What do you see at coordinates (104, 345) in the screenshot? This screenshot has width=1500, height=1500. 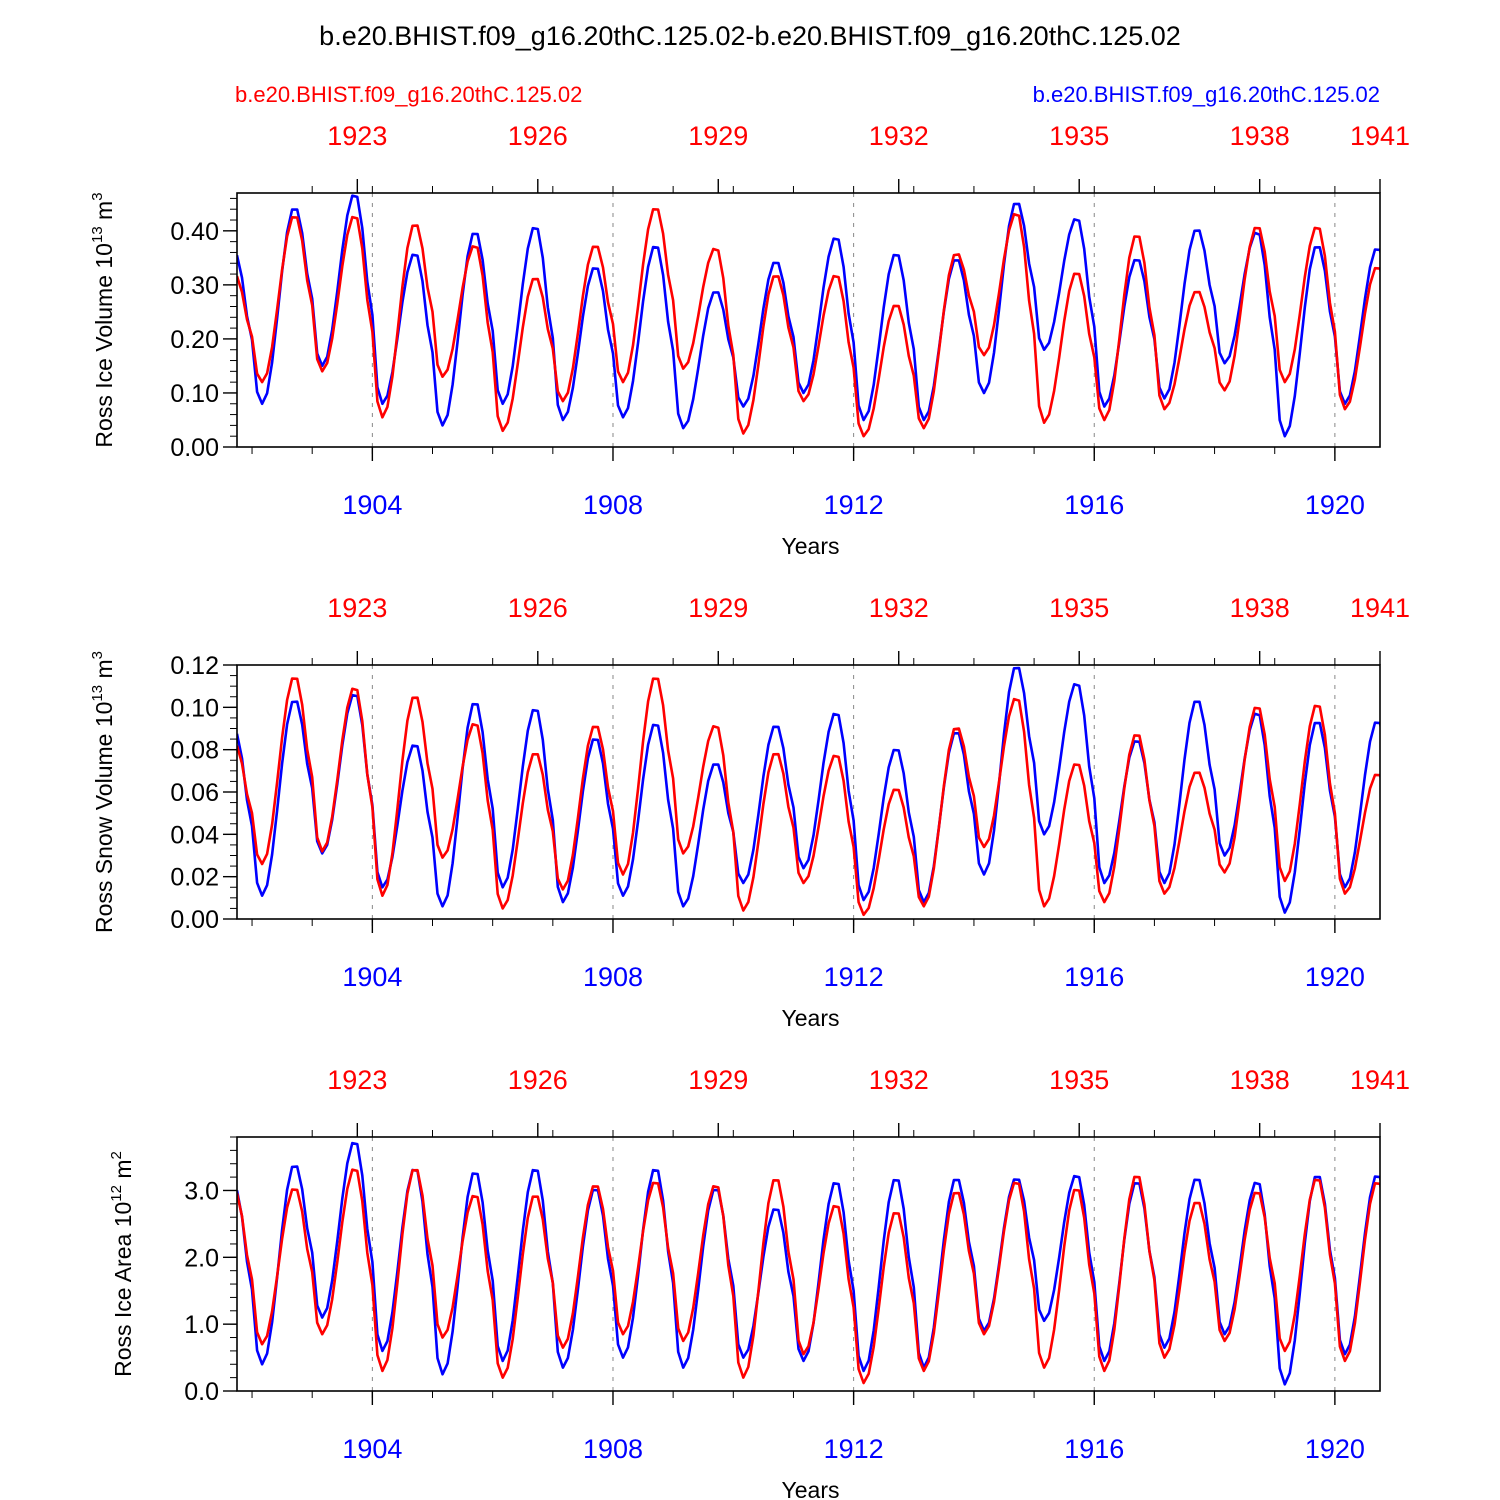 I see `y-axis-label-text: Ross Ice Volume 10` at bounding box center [104, 345].